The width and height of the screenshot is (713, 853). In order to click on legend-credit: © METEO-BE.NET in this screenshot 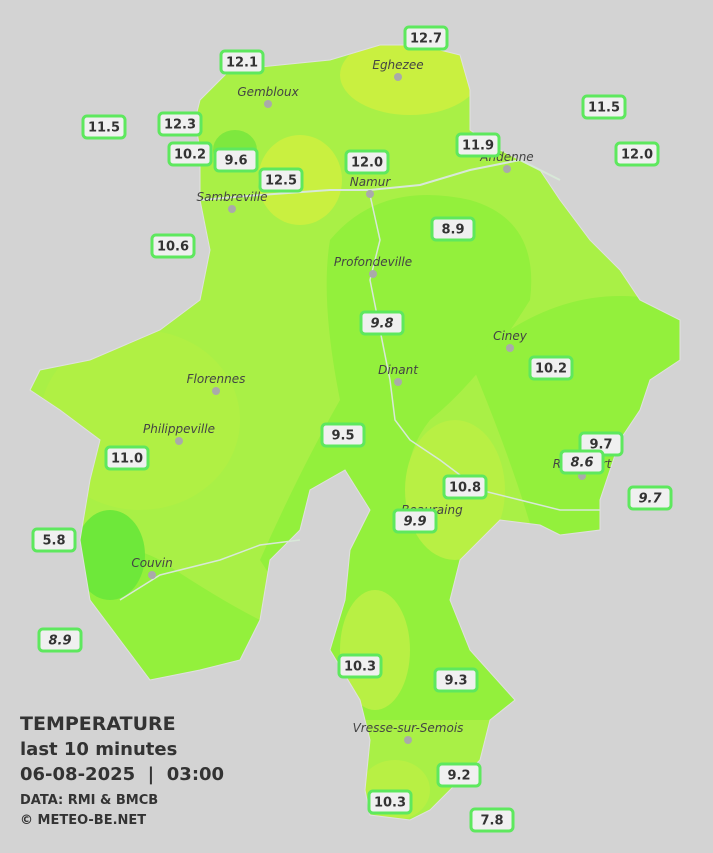, I will do `click(83, 820)`.